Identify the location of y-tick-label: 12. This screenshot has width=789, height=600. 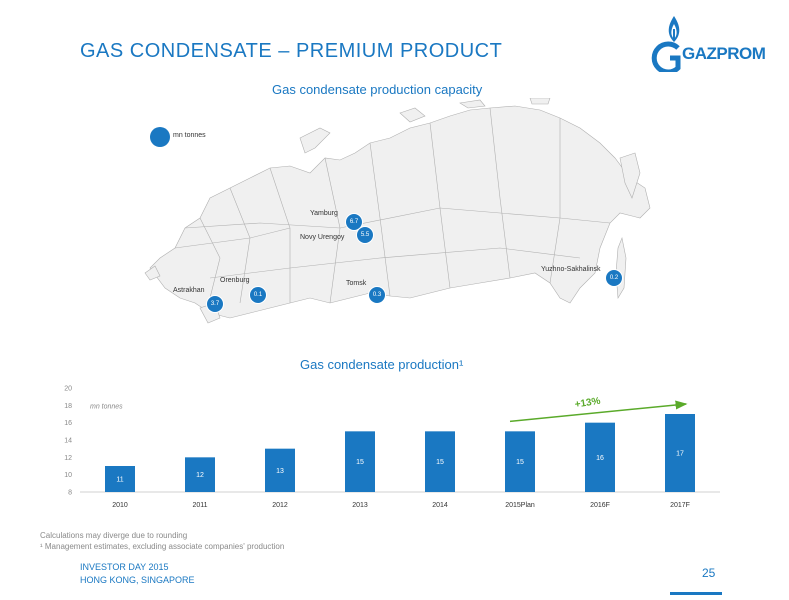
(68, 458).